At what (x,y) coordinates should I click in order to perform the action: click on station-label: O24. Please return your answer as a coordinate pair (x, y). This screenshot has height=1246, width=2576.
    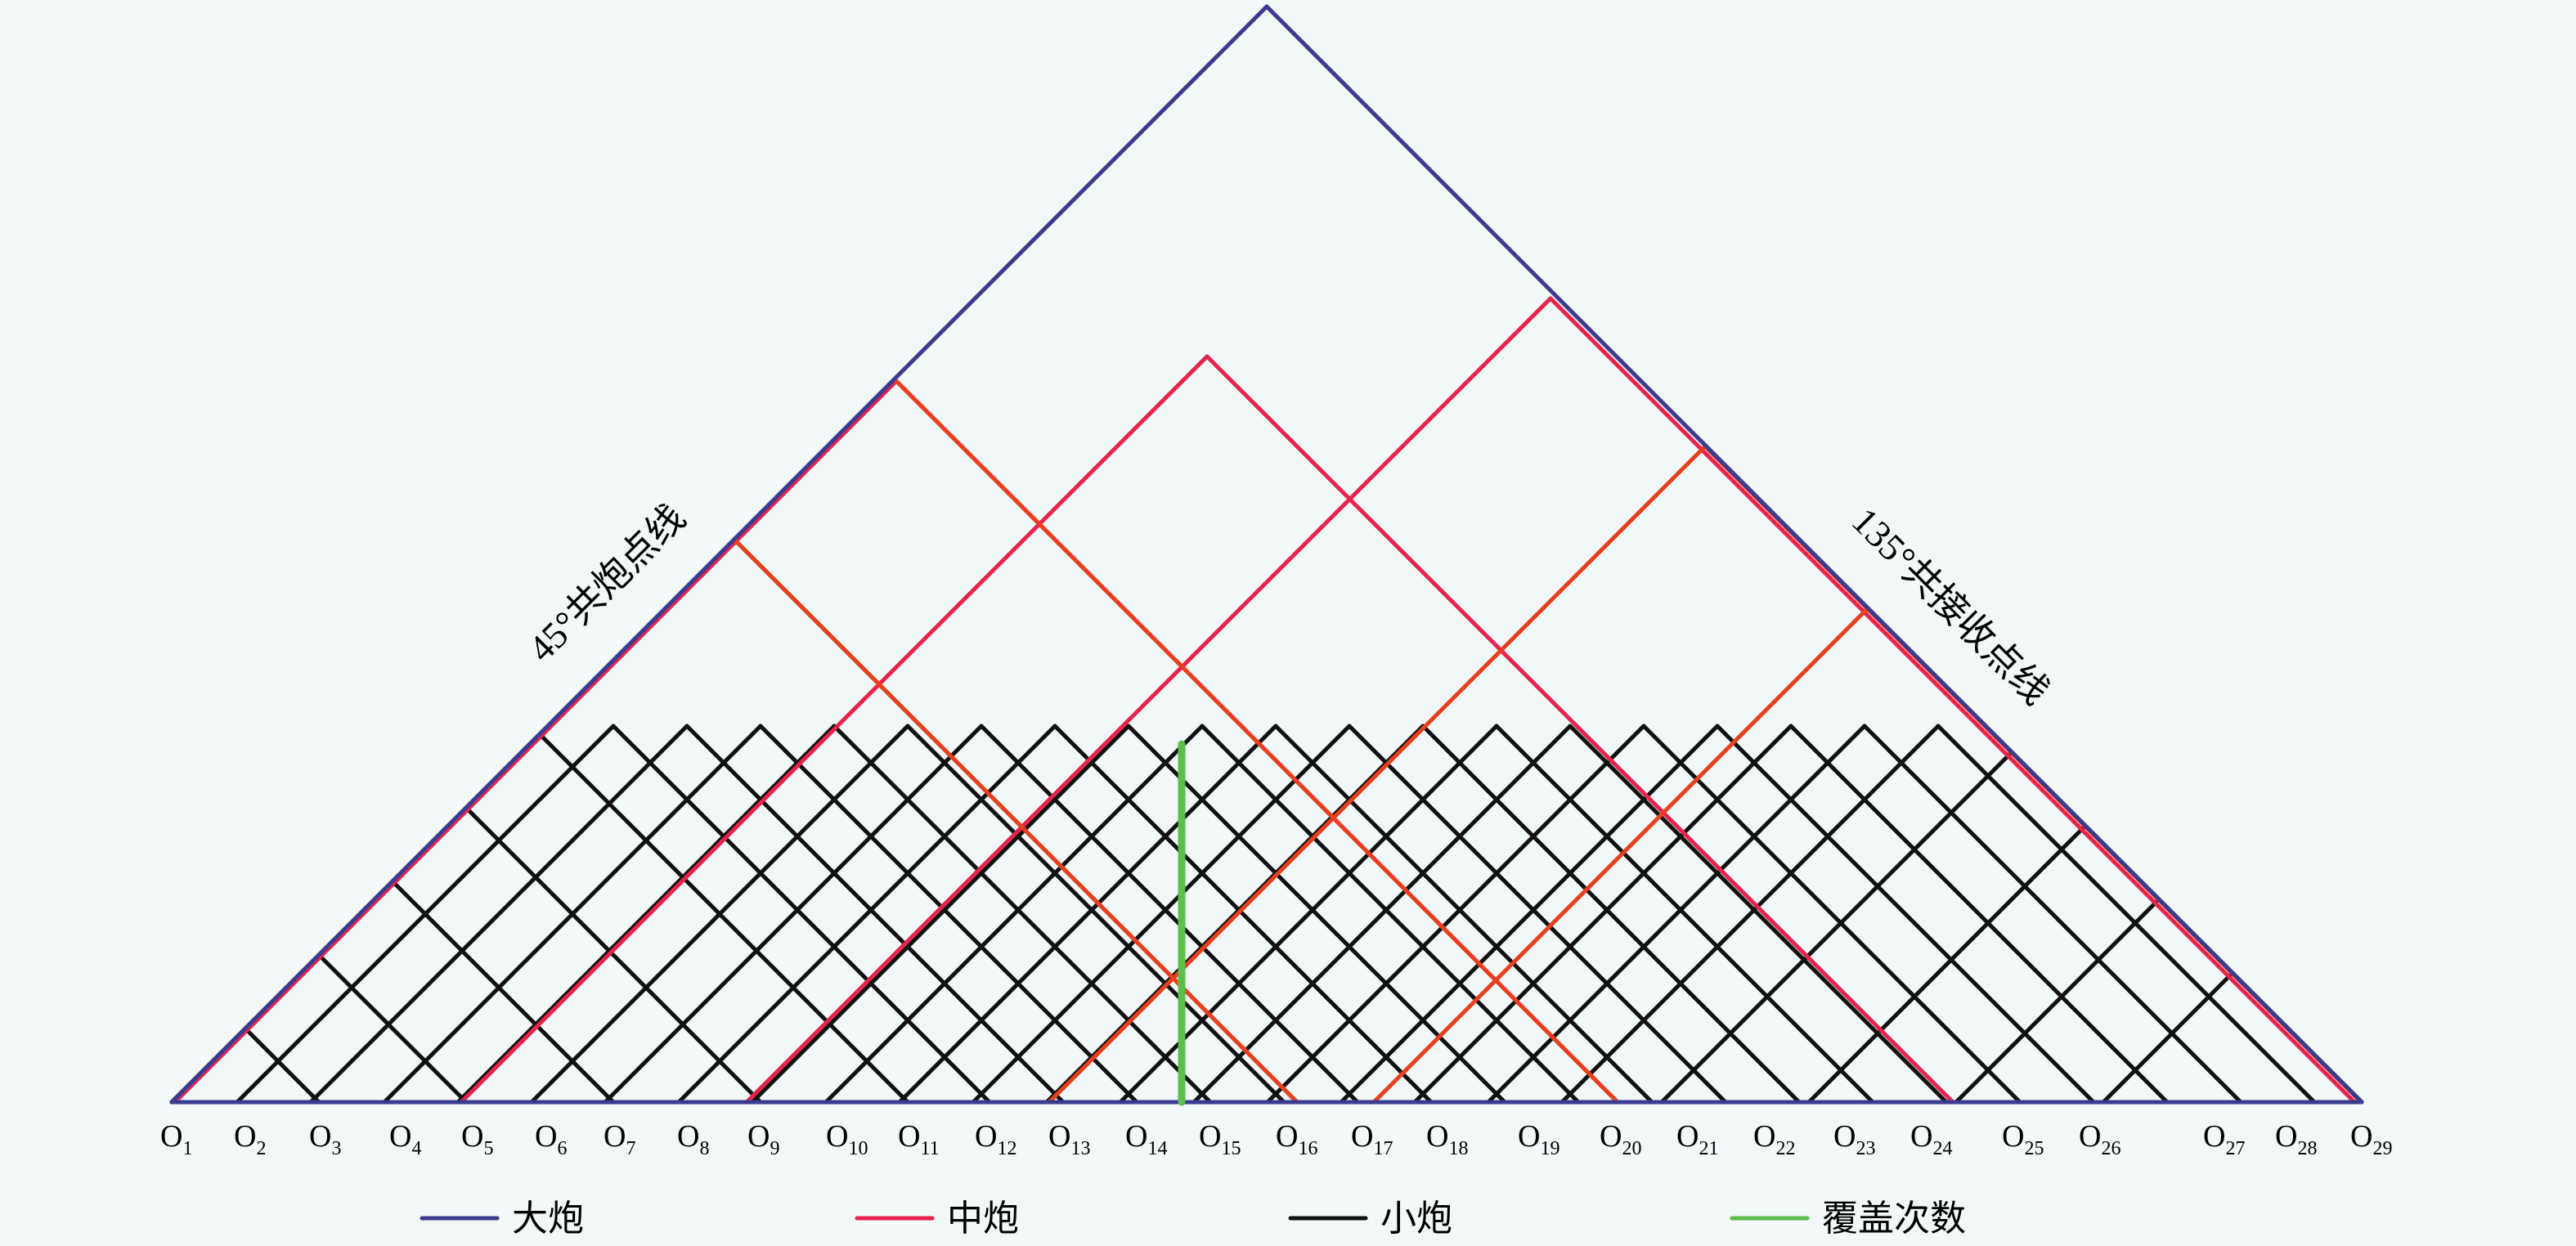
    Looking at the image, I should click on (1931, 1139).